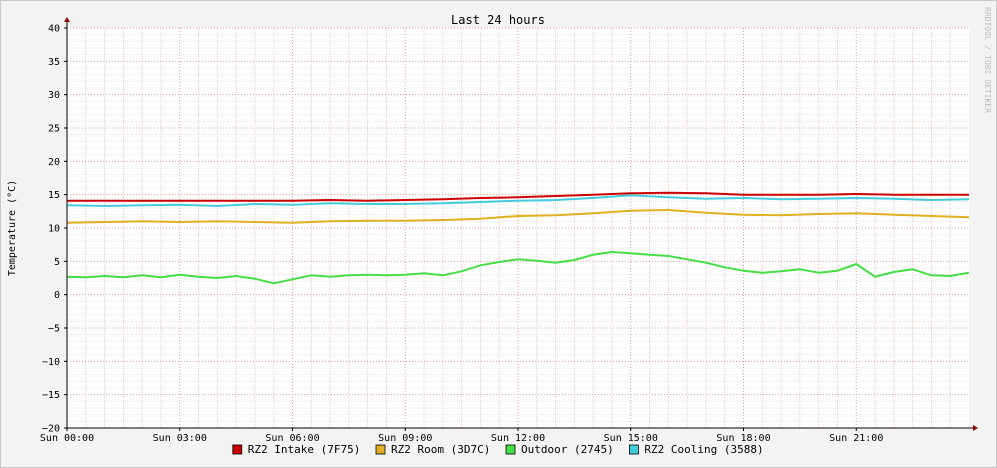  Describe the element at coordinates (54, 329) in the screenshot. I see `y-tick-label: −5` at that location.